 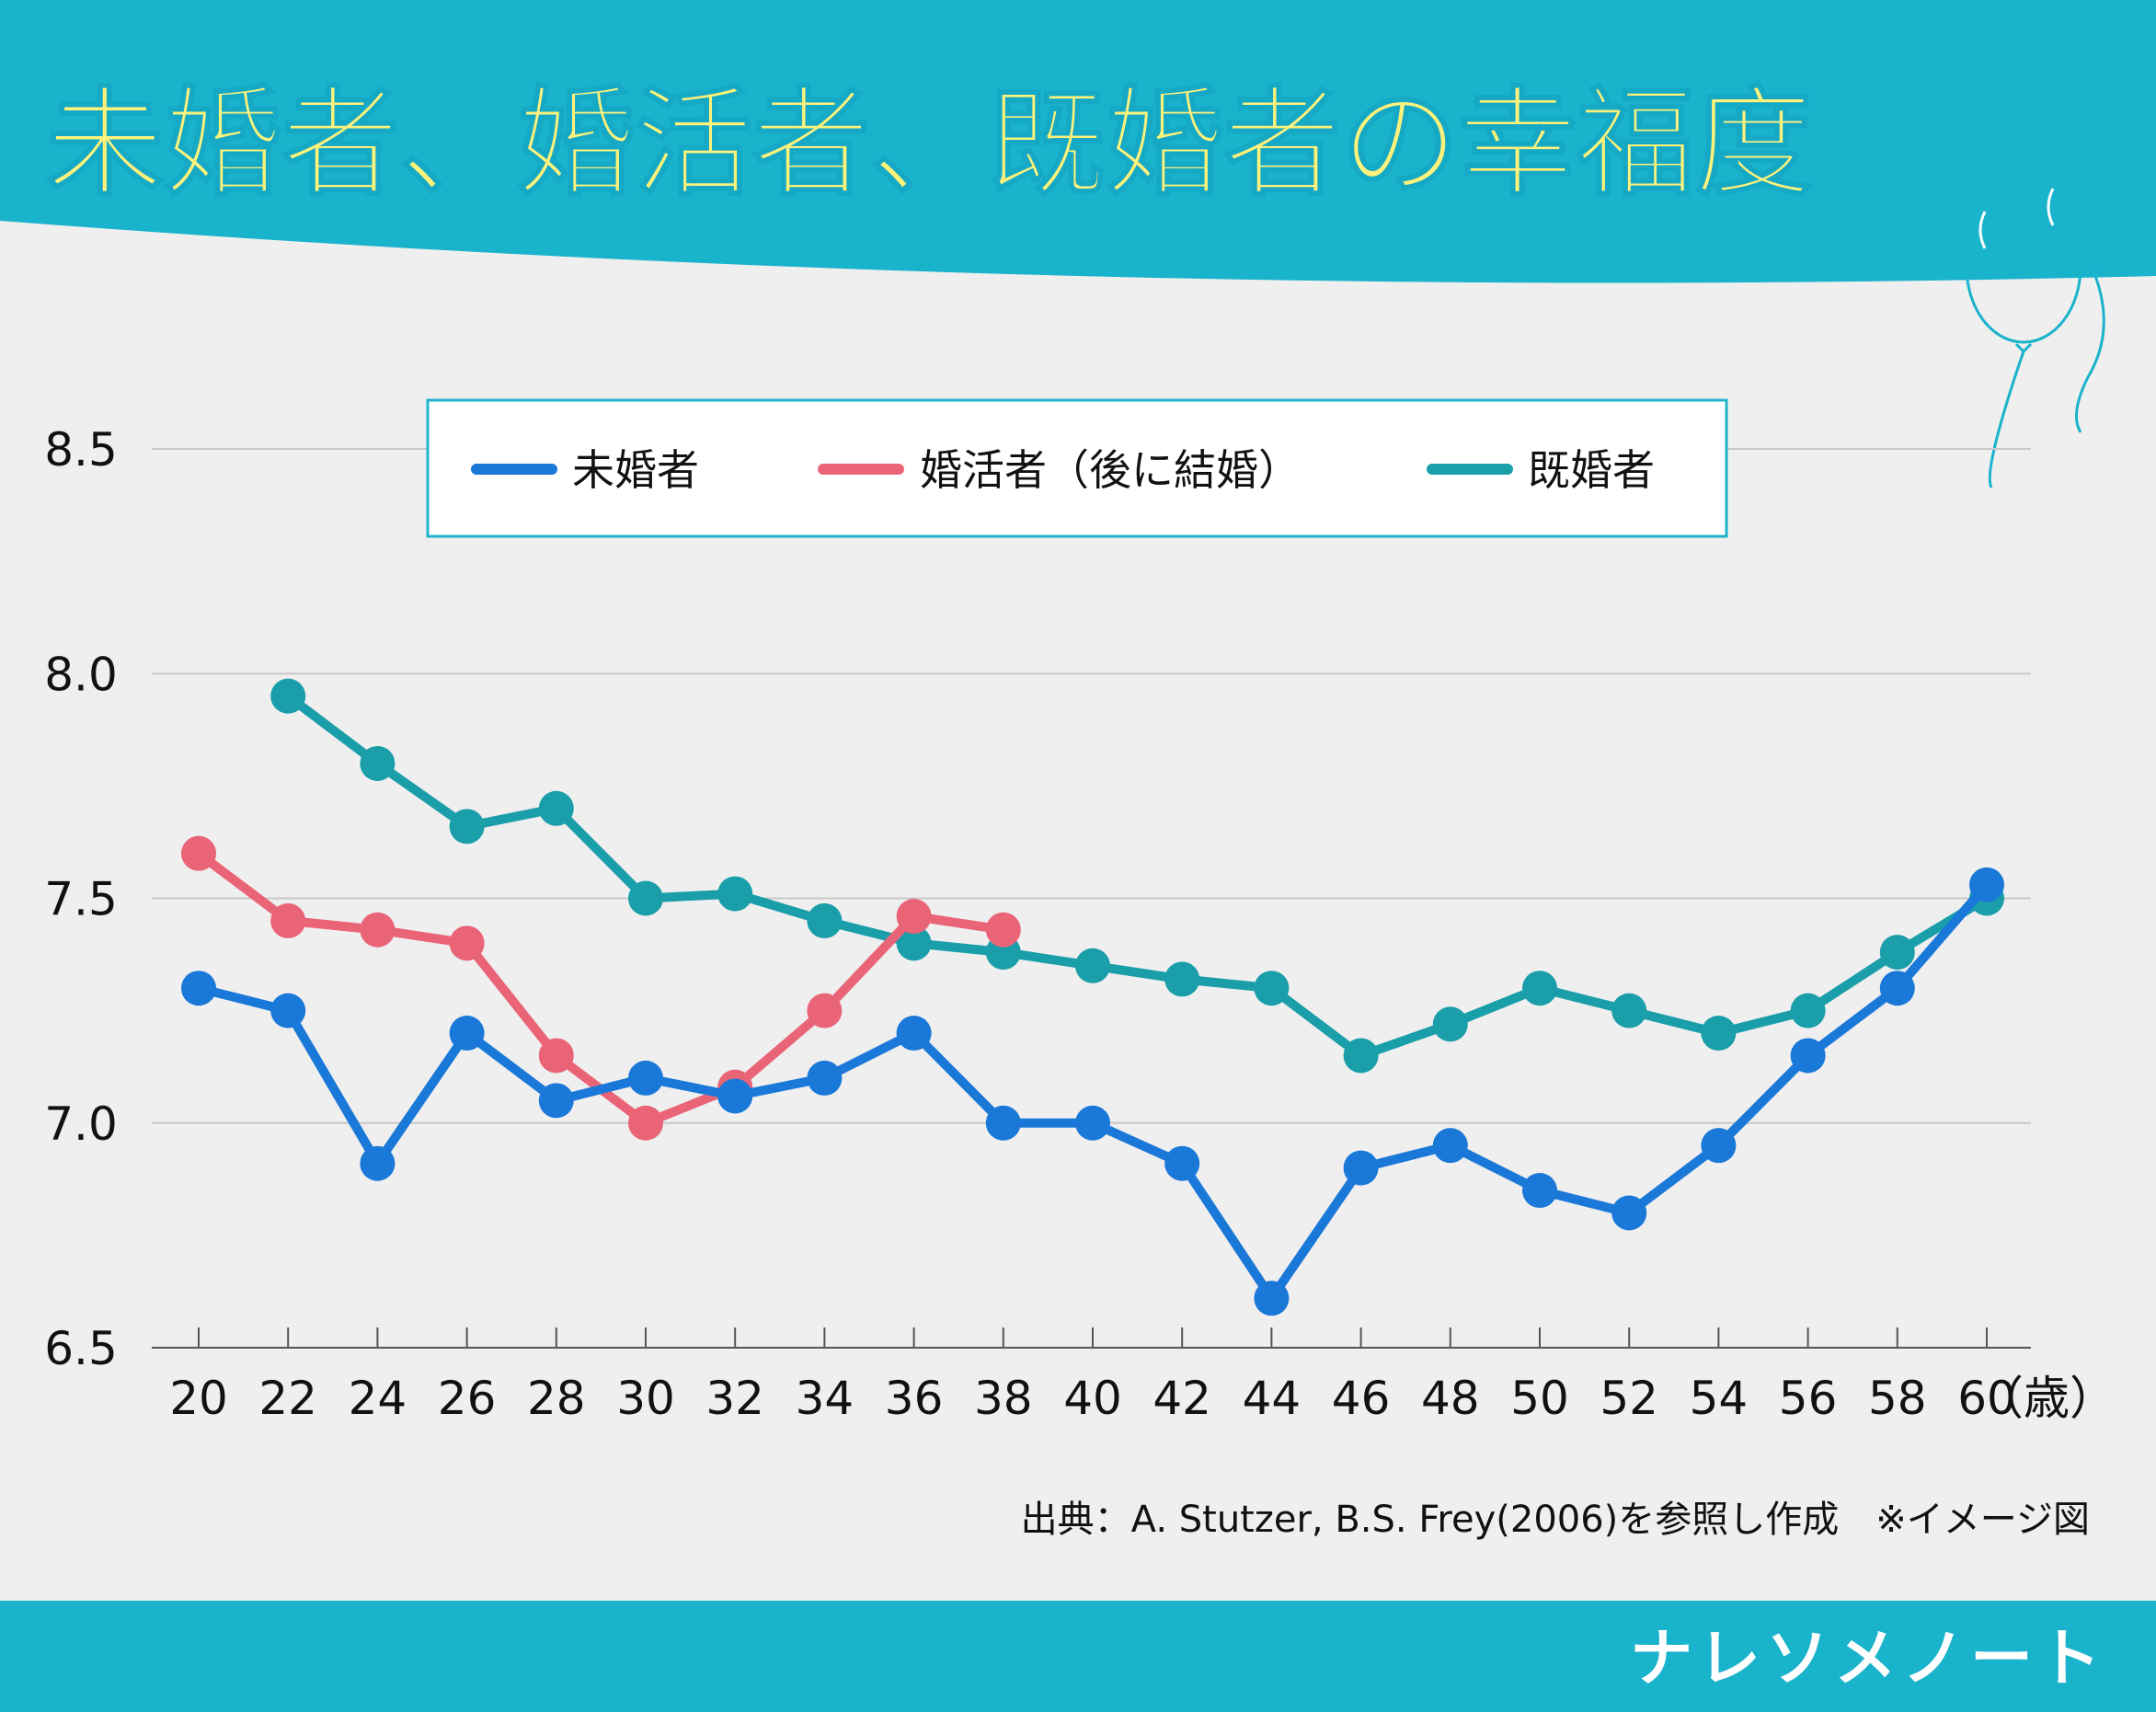 I want to click on footer-bar: ナレソメノート, so click(x=1078, y=1656).